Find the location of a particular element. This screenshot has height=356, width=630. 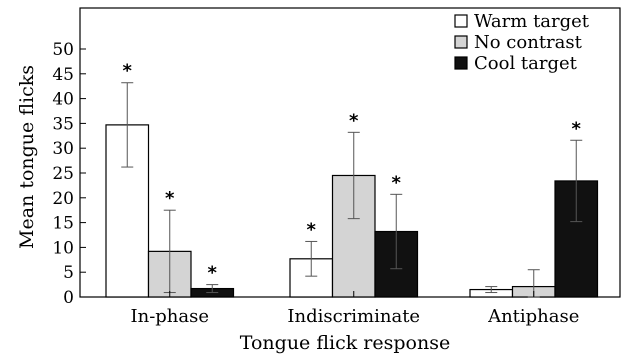

y-tick-label: 40 is located at coordinates (63, 100).